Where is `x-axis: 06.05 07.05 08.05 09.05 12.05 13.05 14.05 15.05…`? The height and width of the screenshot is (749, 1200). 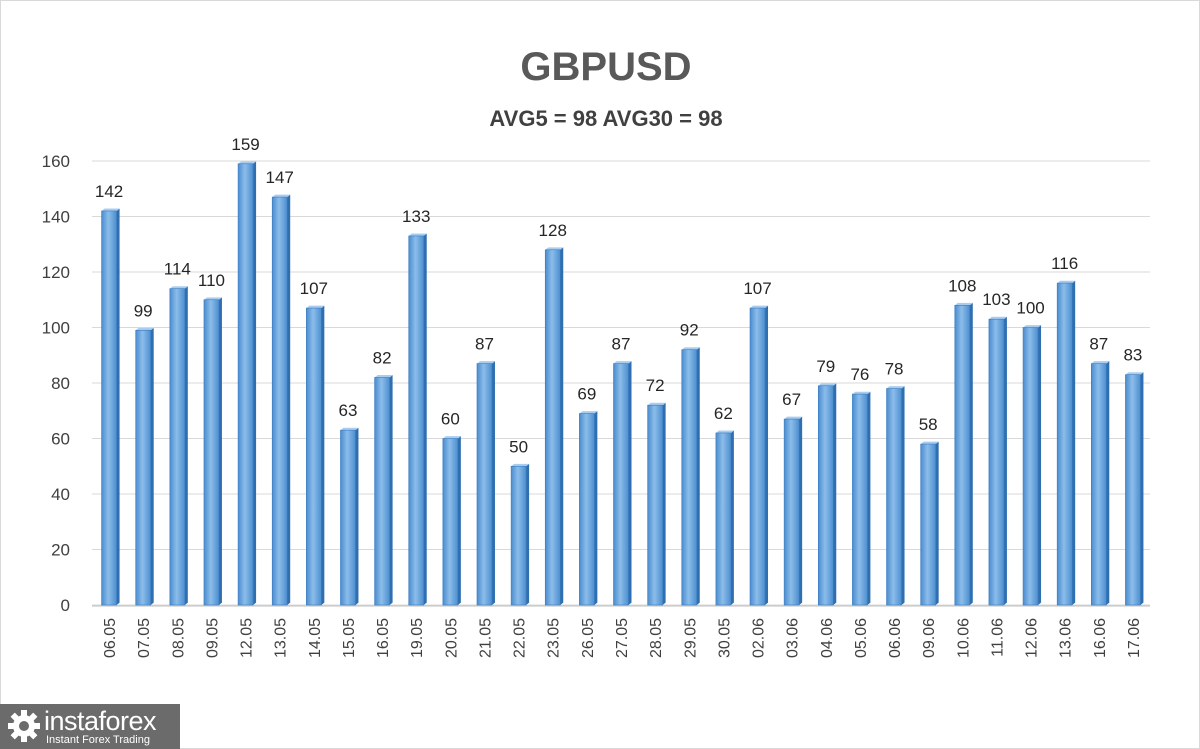
x-axis: 06.05 07.05 08.05 09.05 12.05 13.05 14.05 15.05… is located at coordinates (622, 638).